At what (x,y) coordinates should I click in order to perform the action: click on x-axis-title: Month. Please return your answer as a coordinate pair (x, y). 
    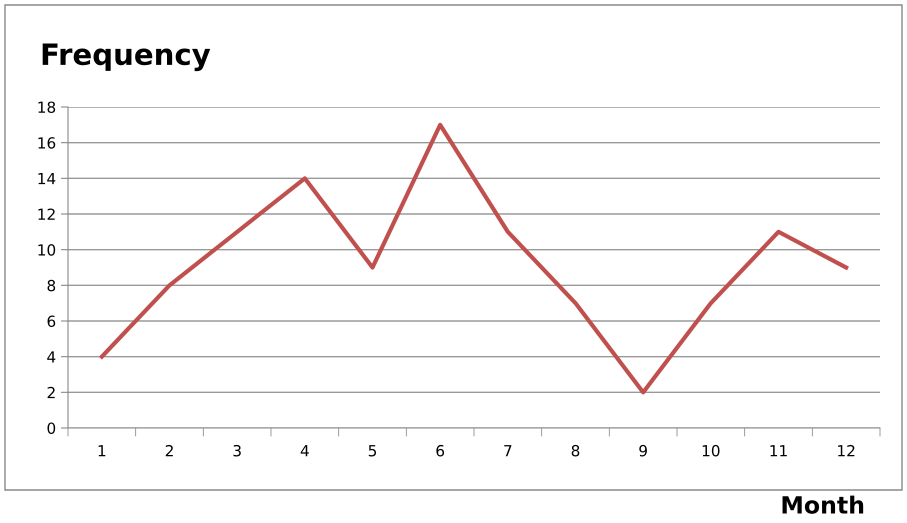
    Looking at the image, I should click on (823, 505).